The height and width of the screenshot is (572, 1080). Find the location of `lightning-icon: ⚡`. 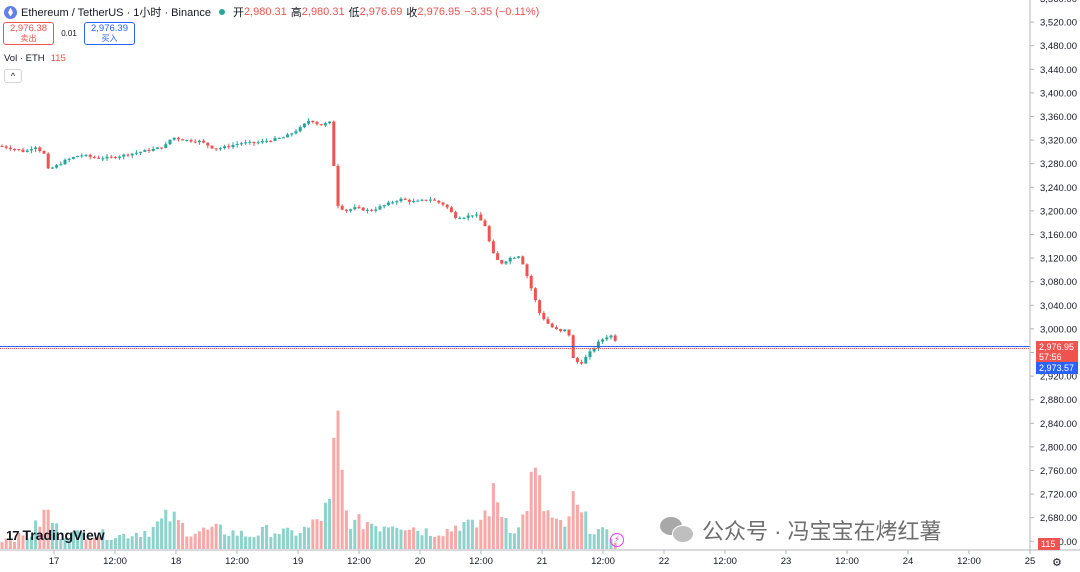

lightning-icon: ⚡ is located at coordinates (617, 540).